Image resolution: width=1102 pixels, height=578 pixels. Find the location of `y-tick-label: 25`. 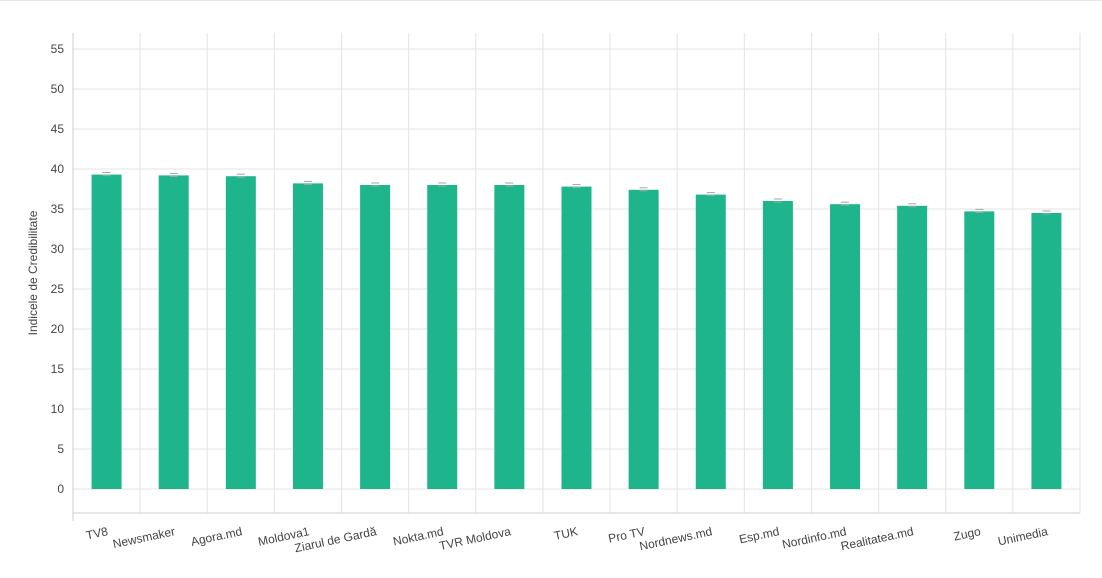

y-tick-label: 25 is located at coordinates (58, 289).